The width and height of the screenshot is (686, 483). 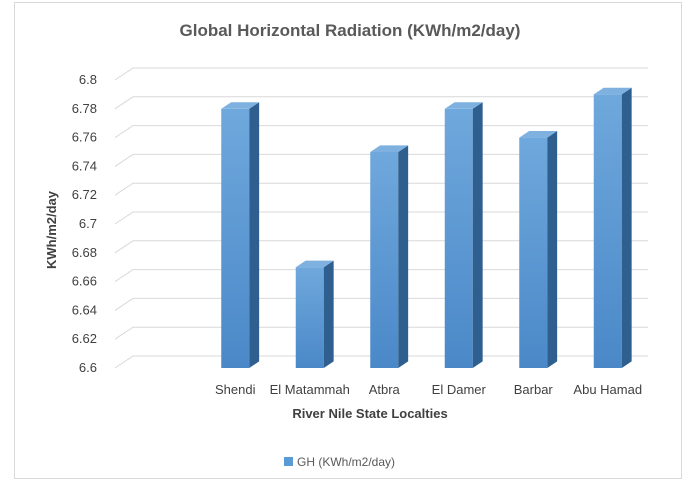 I want to click on legend: GH (KWh/m2/day), so click(x=339, y=462).